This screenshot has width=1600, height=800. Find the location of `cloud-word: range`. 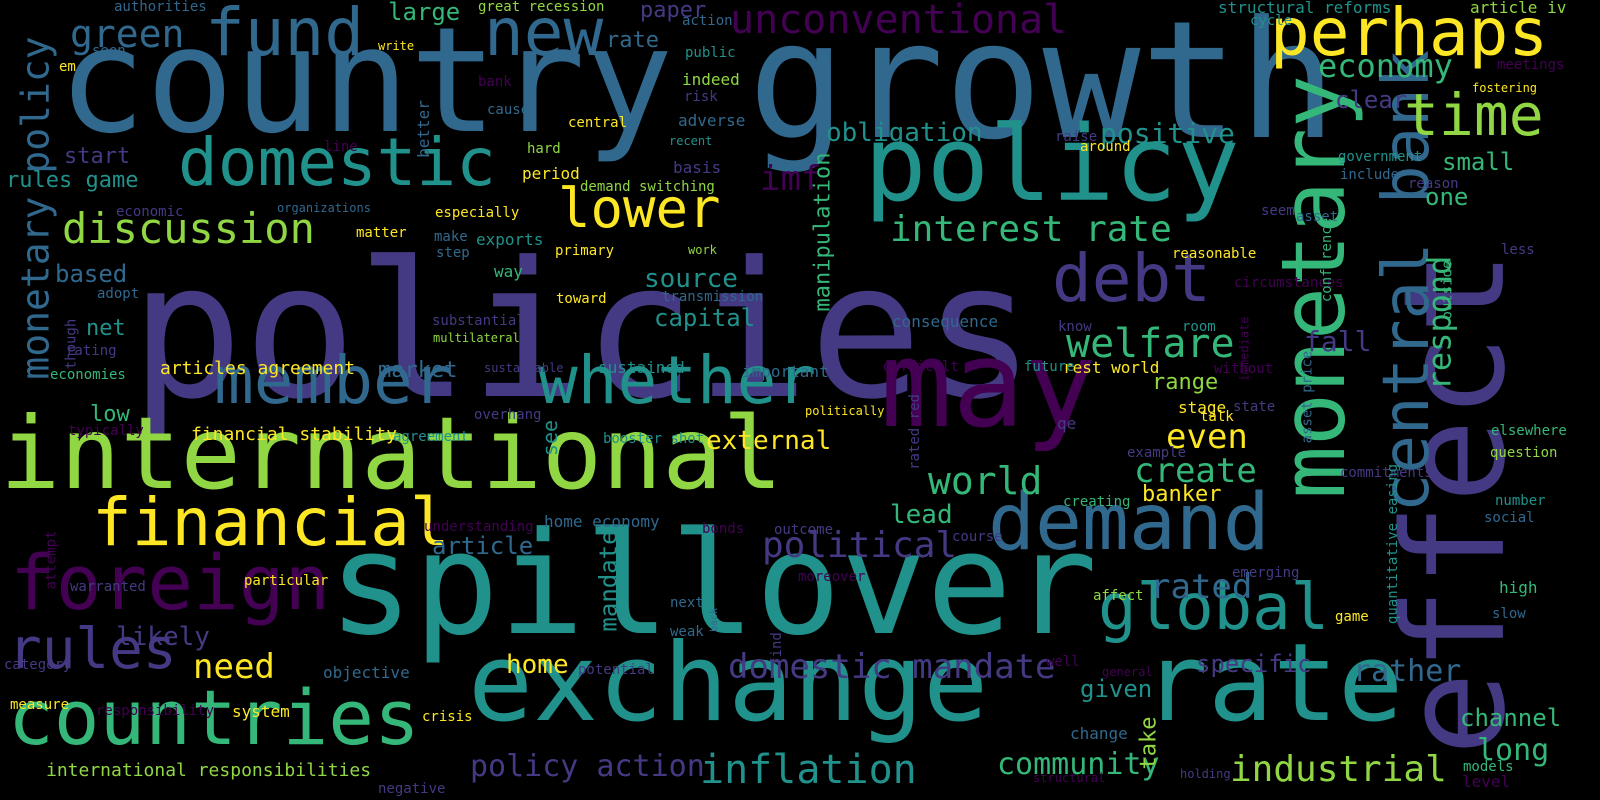

cloud-word: range is located at coordinates (1185, 382).